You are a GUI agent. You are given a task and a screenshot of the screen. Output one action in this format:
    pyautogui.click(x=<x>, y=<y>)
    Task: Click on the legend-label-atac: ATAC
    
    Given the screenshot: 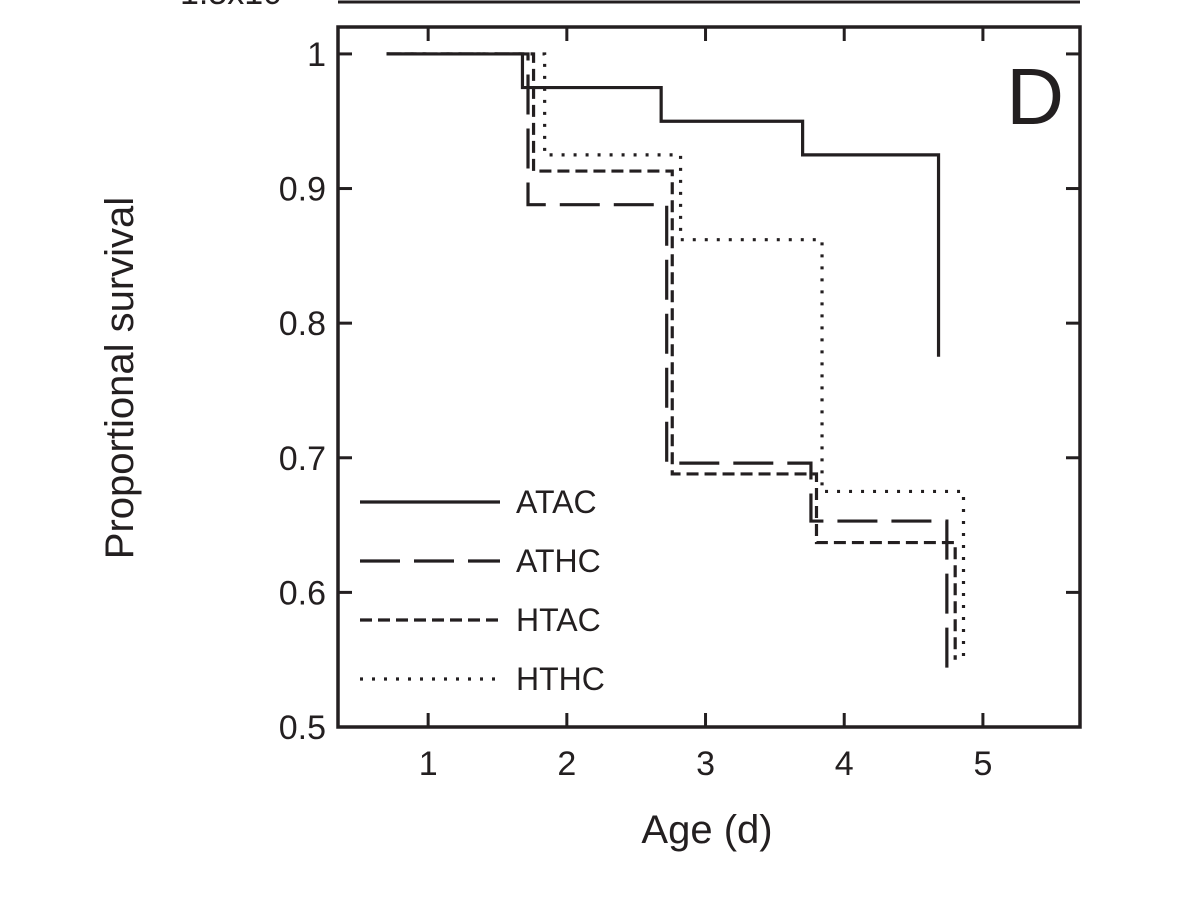 What is the action you would take?
    pyautogui.click(x=556, y=502)
    